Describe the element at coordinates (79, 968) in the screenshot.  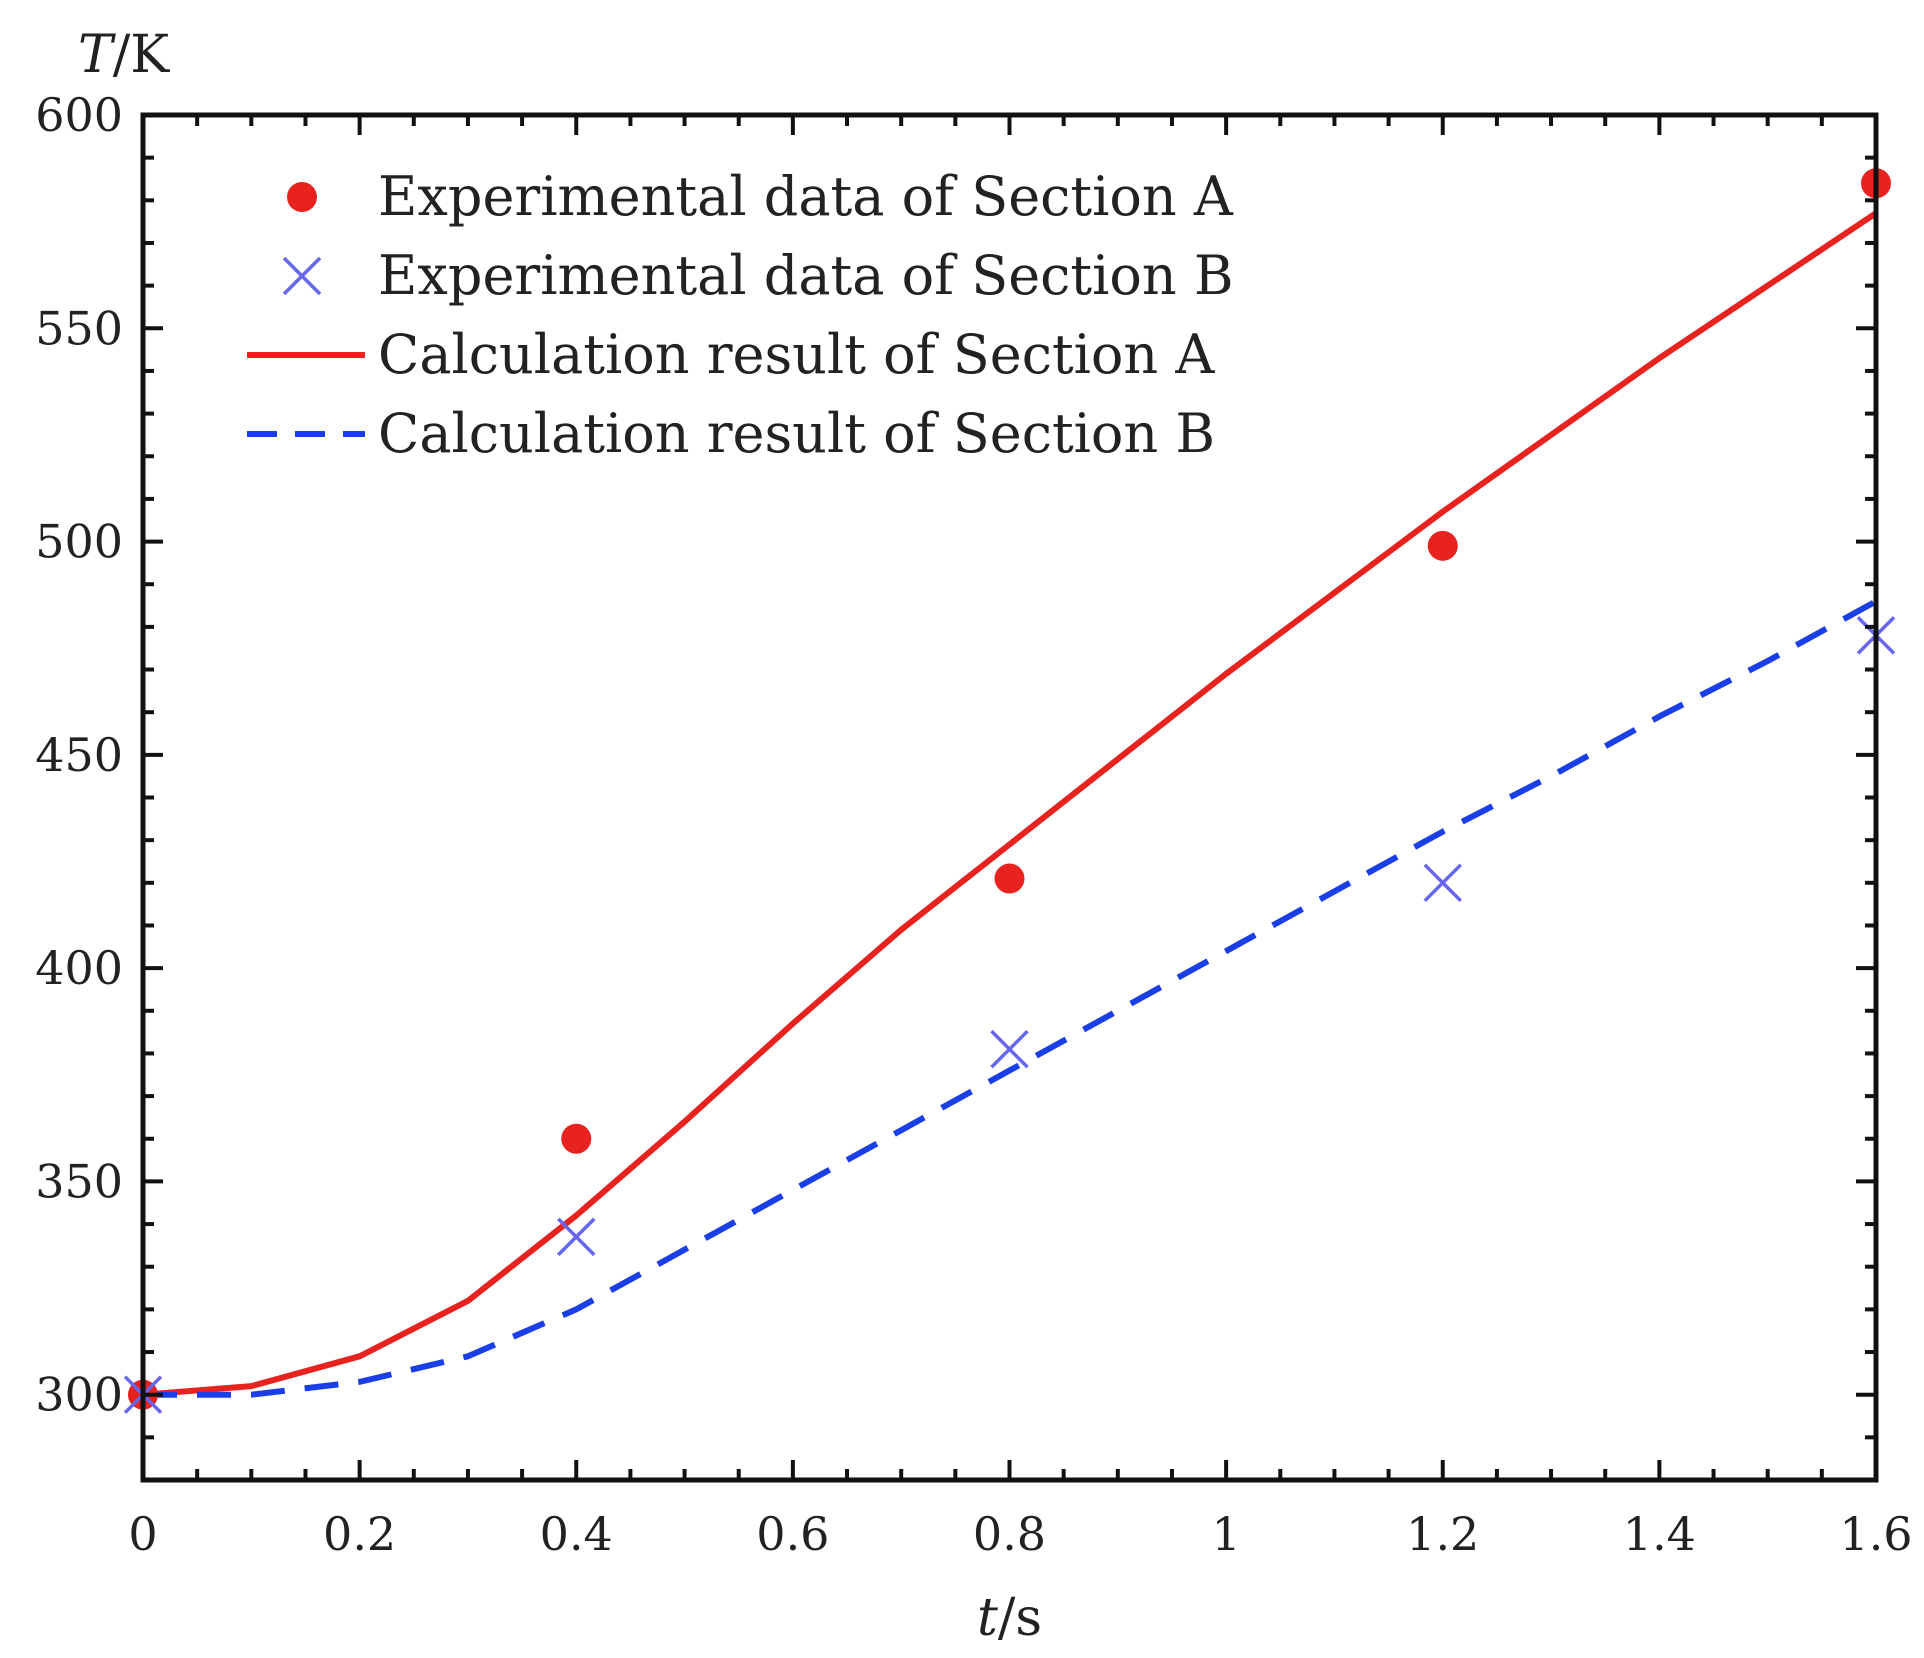
I see `y-tick-label: 400` at that location.